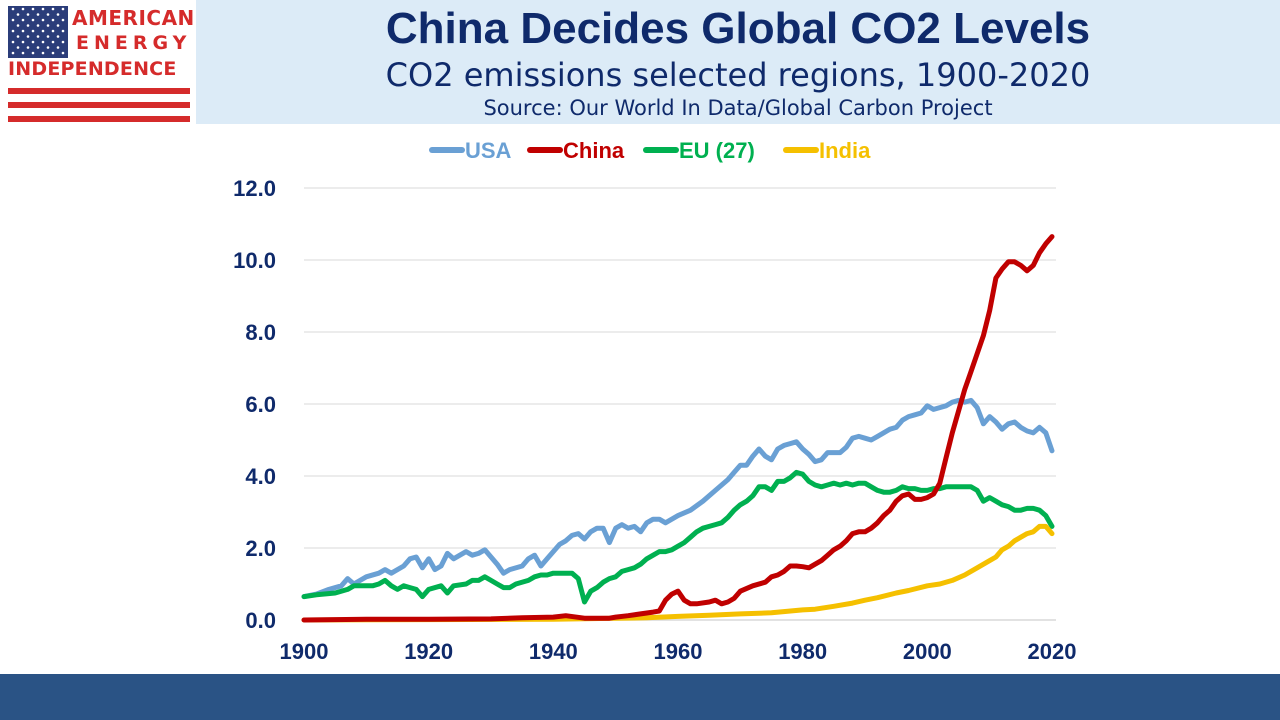 Image resolution: width=1280 pixels, height=720 pixels. What do you see at coordinates (845, 150) in the screenshot?
I see `legend-label-india: India` at bounding box center [845, 150].